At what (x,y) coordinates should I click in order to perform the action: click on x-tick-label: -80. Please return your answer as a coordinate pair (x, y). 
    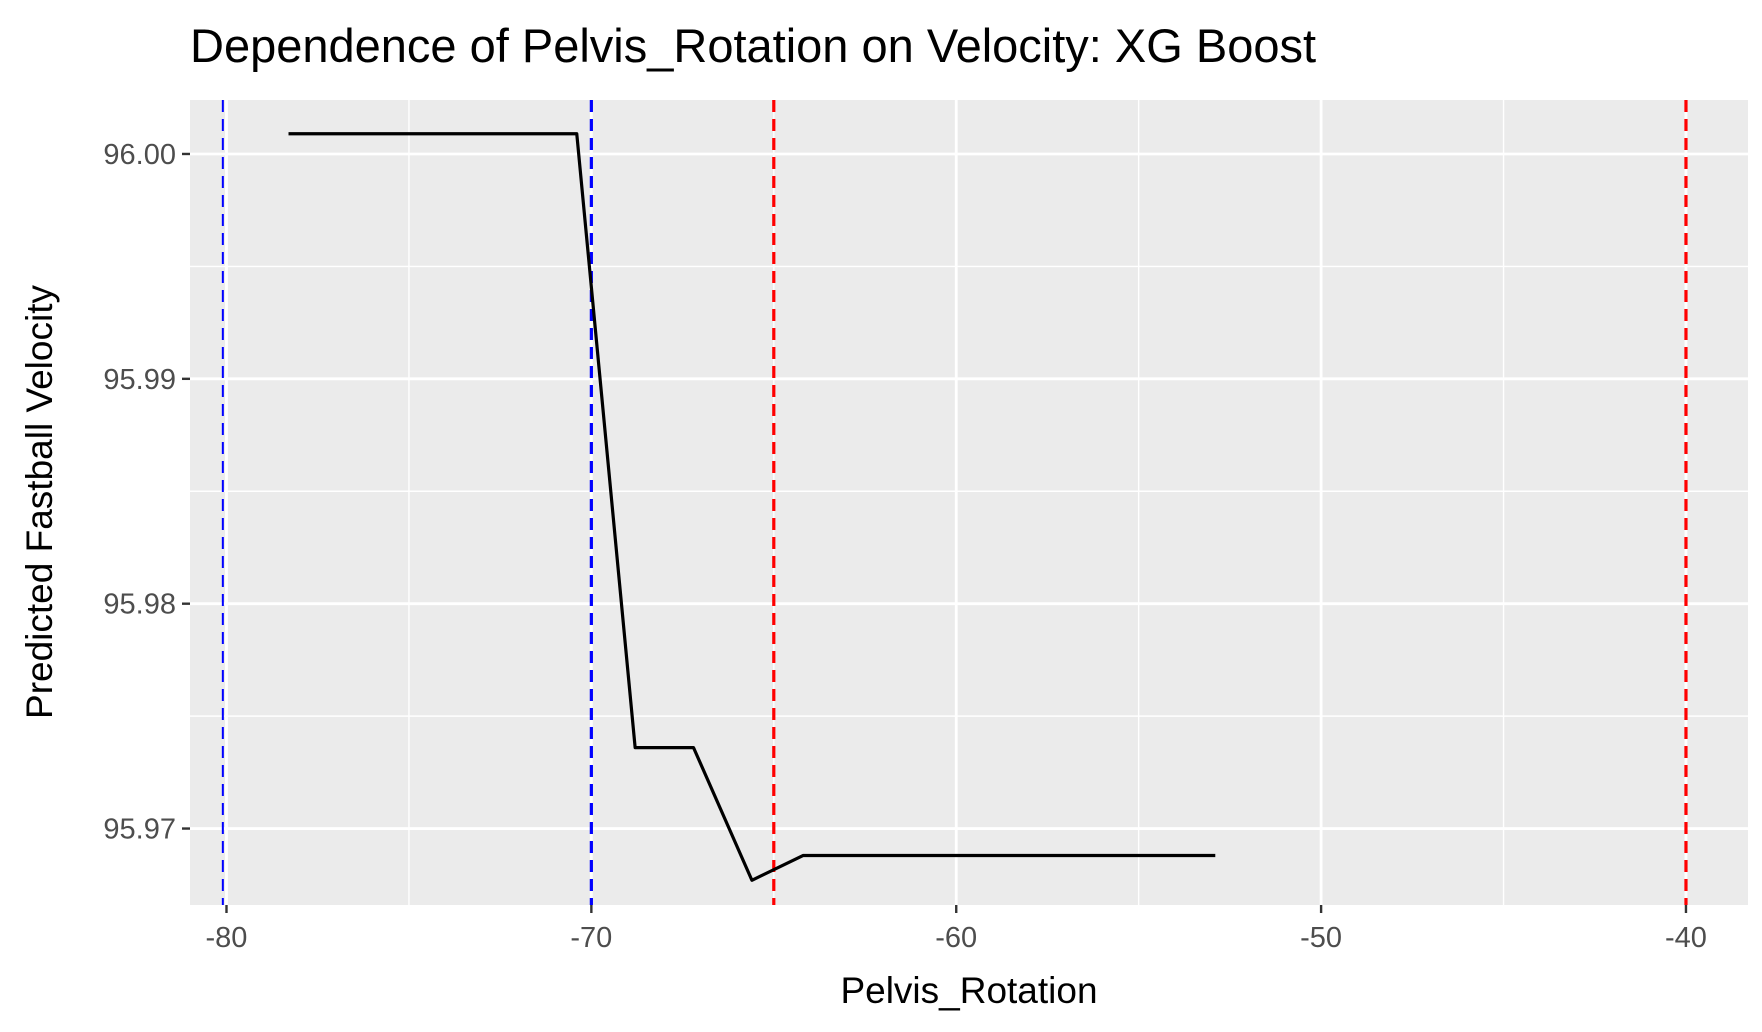
    Looking at the image, I should click on (227, 938).